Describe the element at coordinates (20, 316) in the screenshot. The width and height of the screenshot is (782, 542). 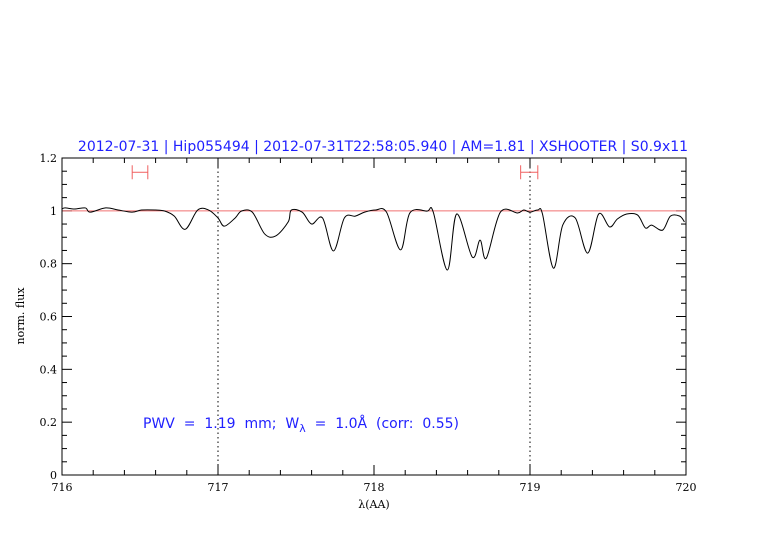
I see `y-axis-label: norm. flux` at that location.